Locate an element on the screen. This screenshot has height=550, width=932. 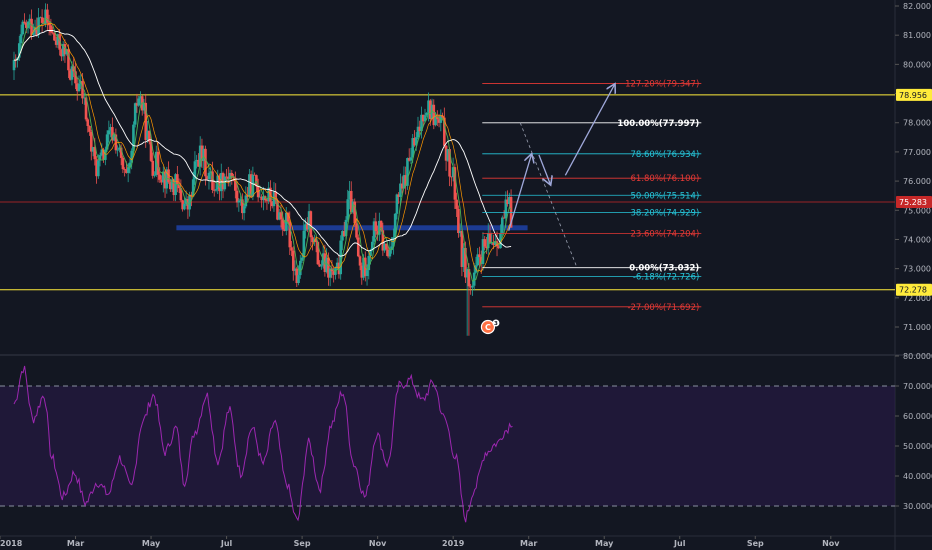
fib-level-label: 50.00%(75.514) is located at coordinates (665, 196).